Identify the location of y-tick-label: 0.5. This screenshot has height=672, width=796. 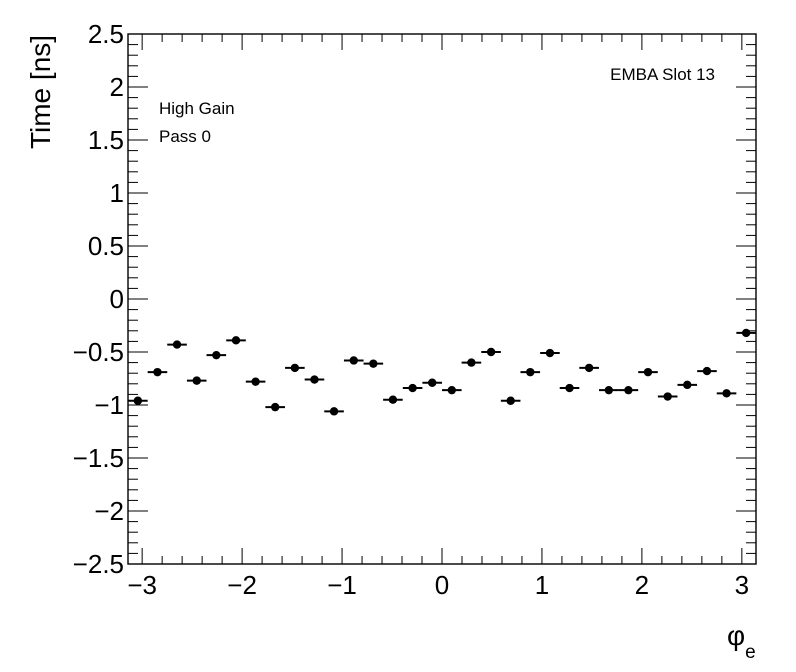
(106, 246).